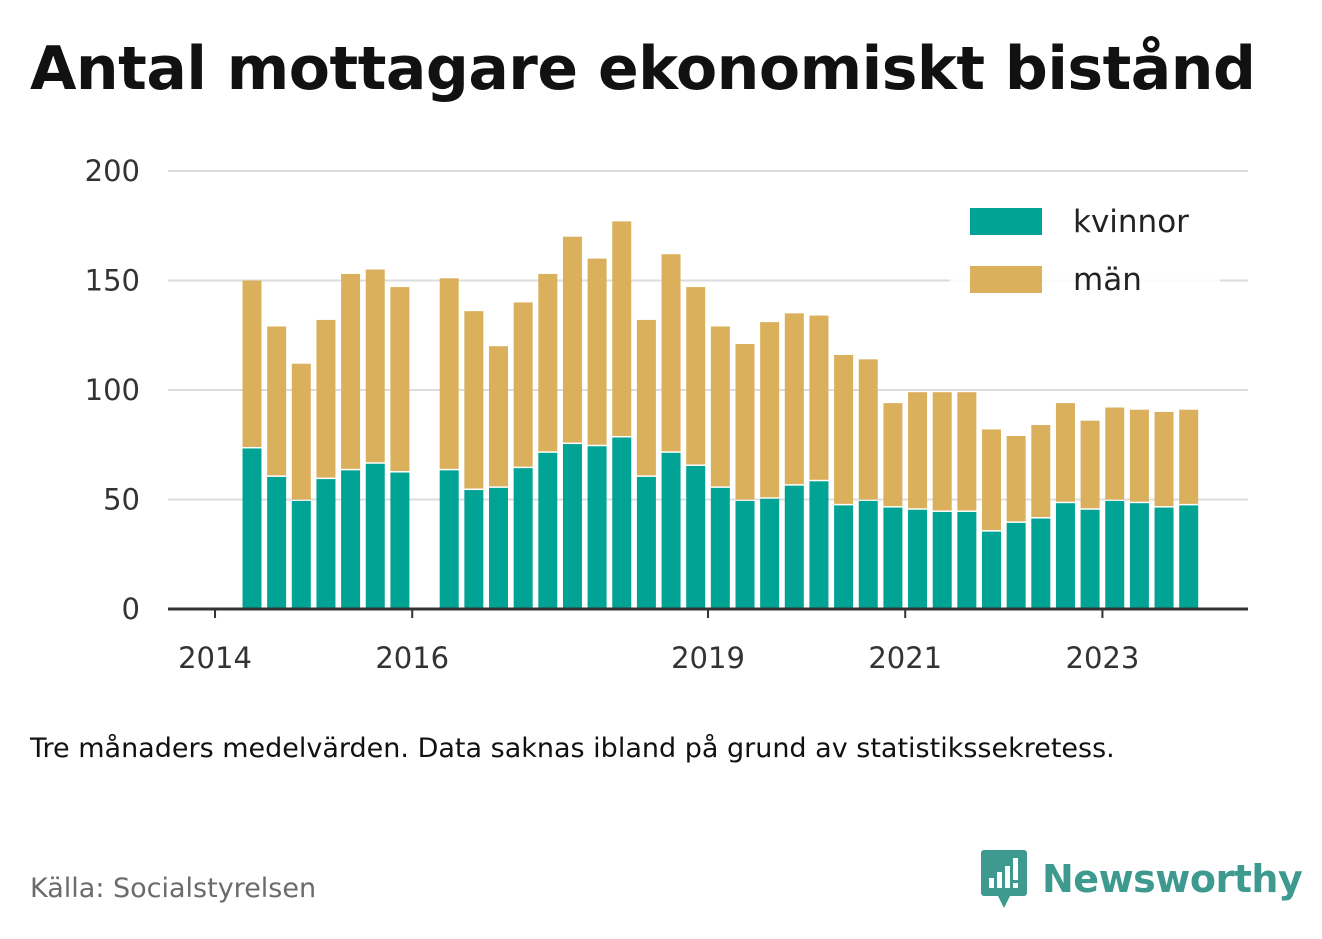 The height and width of the screenshot is (939, 1322). What do you see at coordinates (1006, 279) in the screenshot?
I see `legend-swatch-män` at bounding box center [1006, 279].